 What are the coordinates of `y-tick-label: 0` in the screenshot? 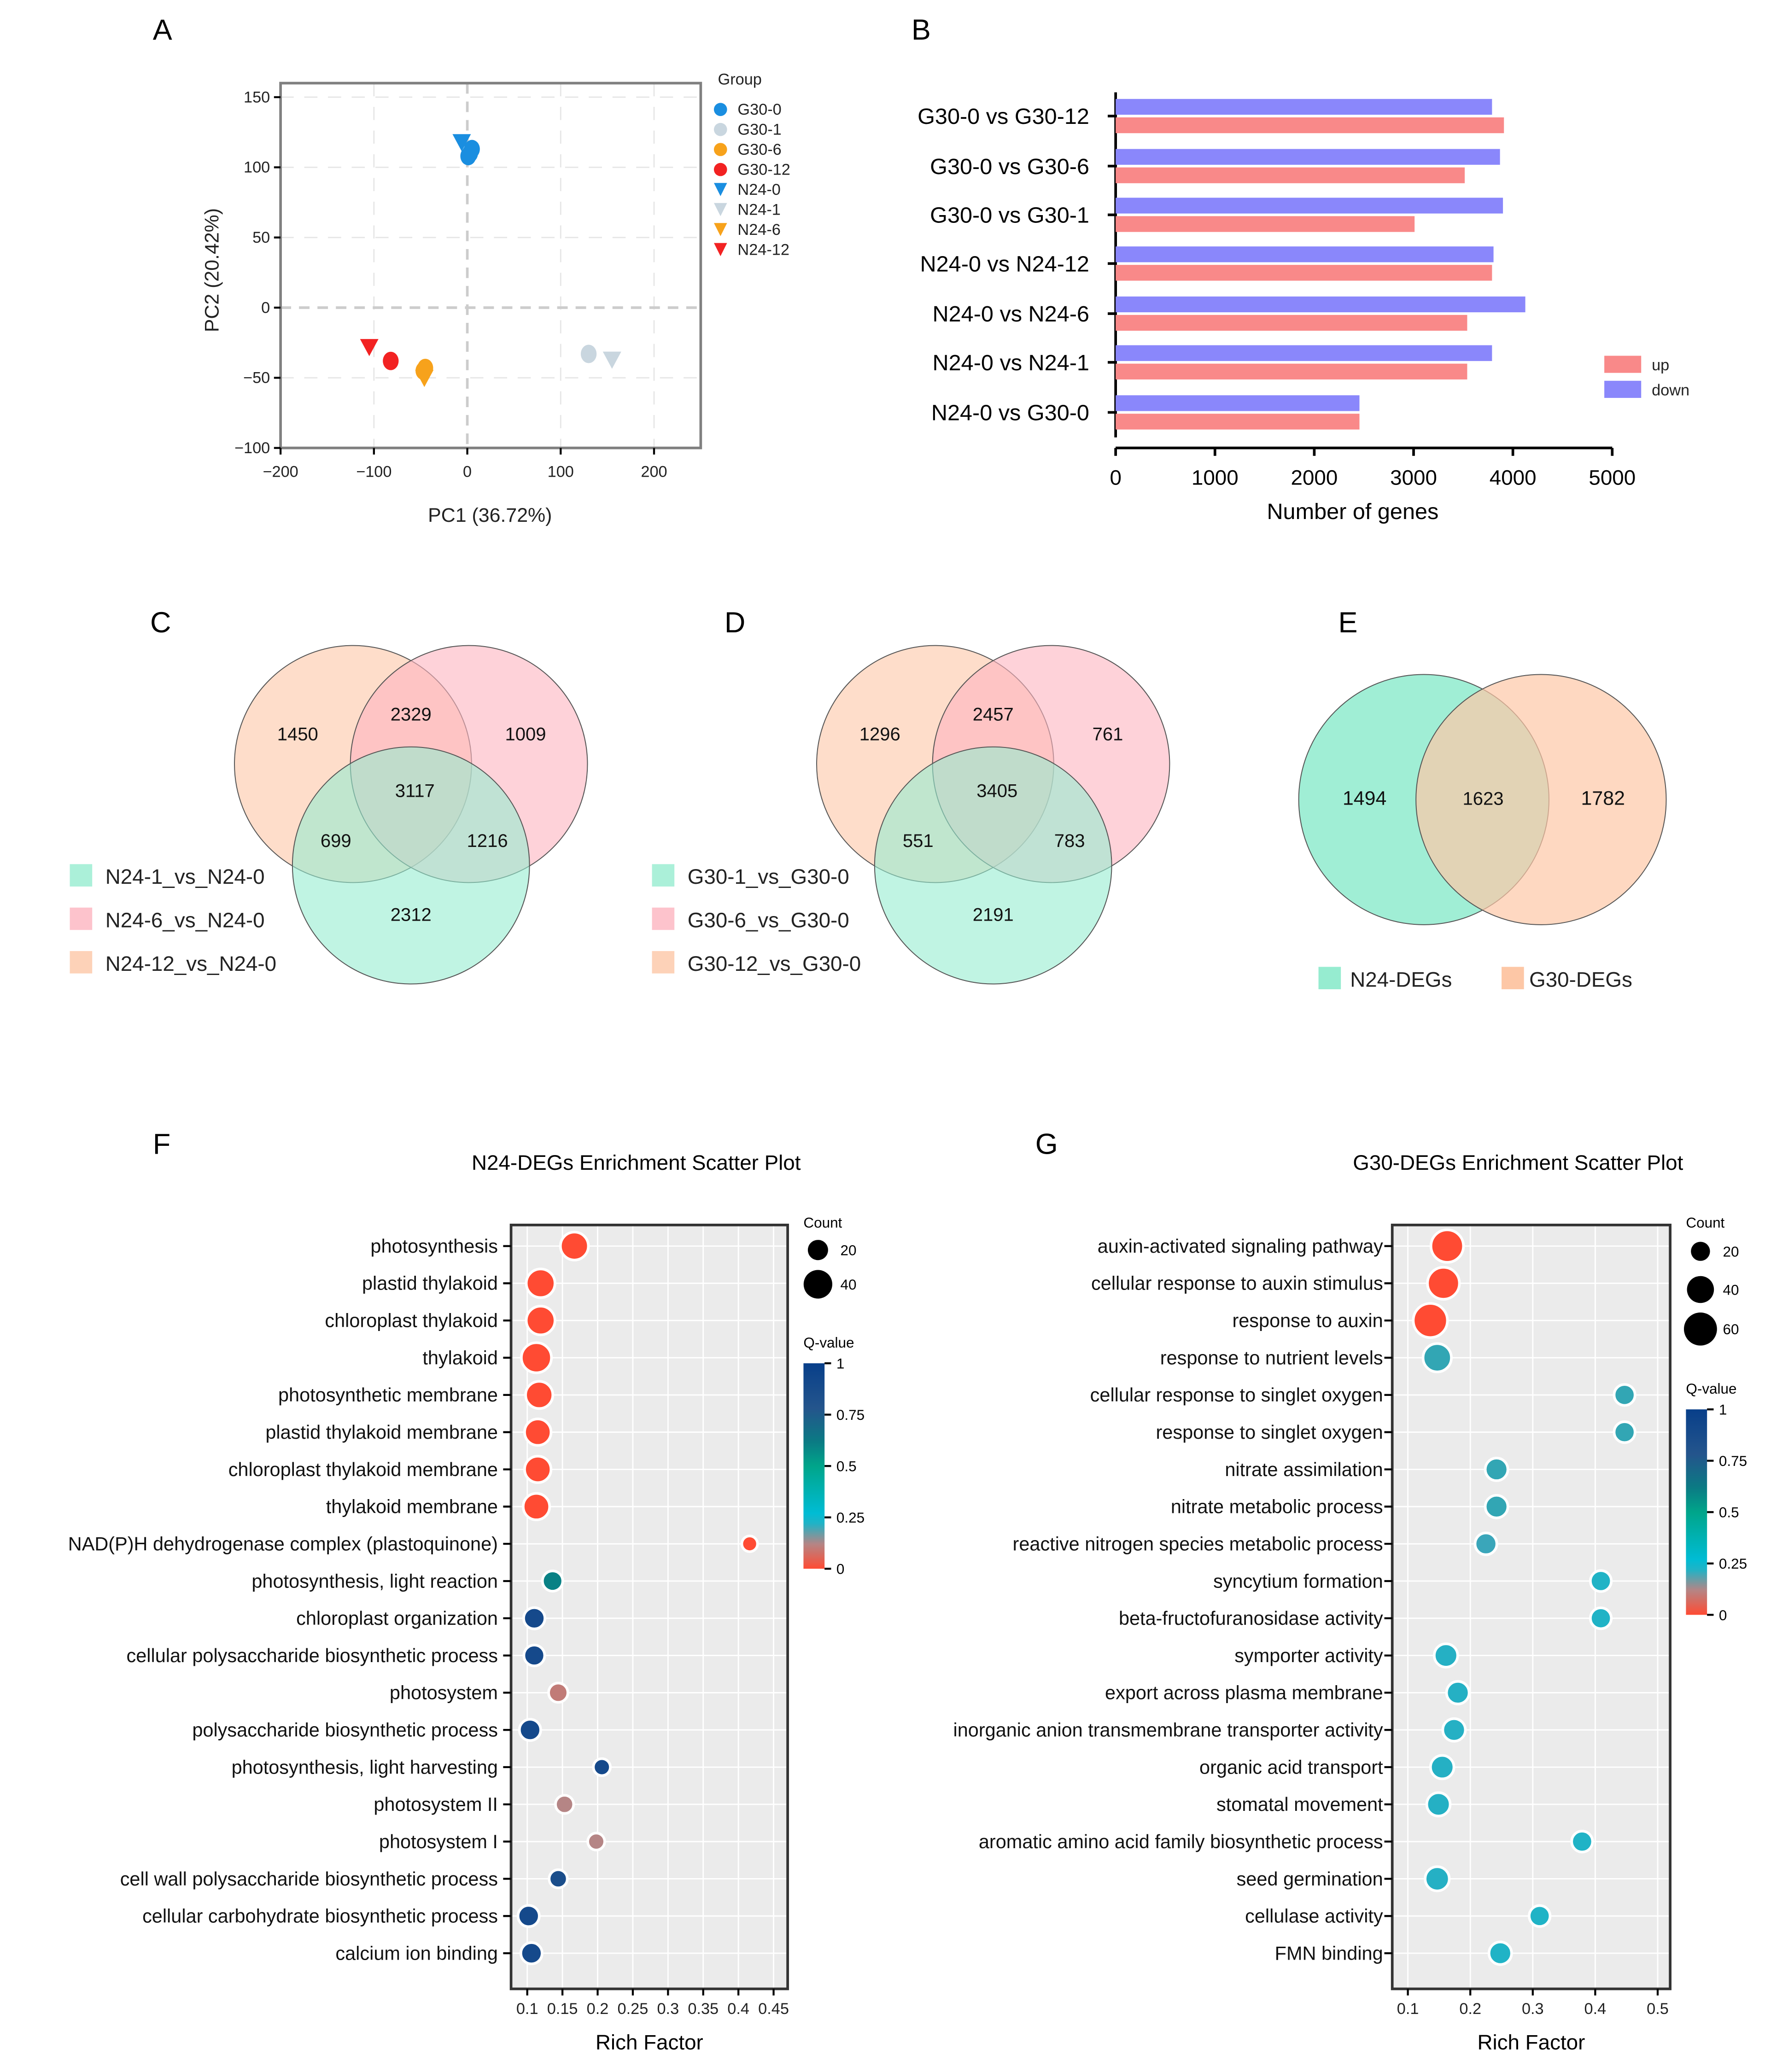 It's located at (265, 307).